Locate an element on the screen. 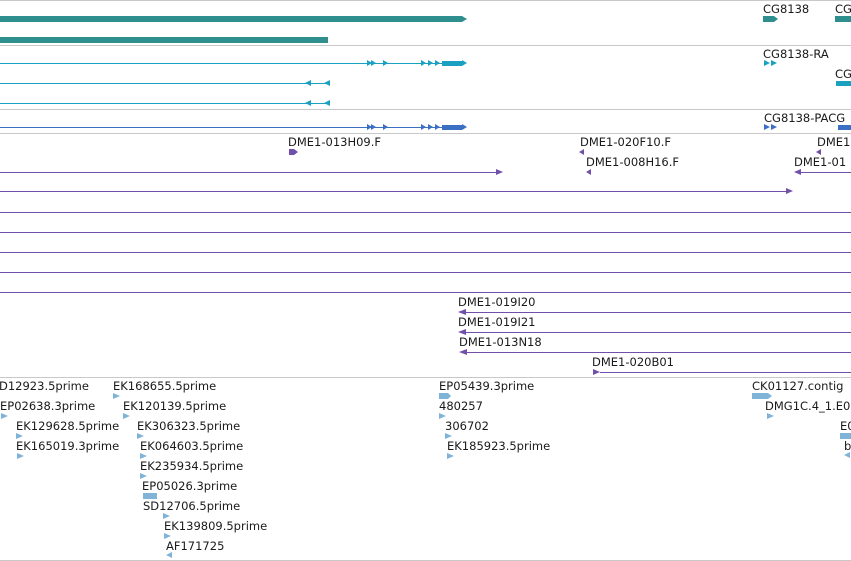 The width and height of the screenshot is (851, 561). est-label: CK01127.contig is located at coordinates (798, 386).